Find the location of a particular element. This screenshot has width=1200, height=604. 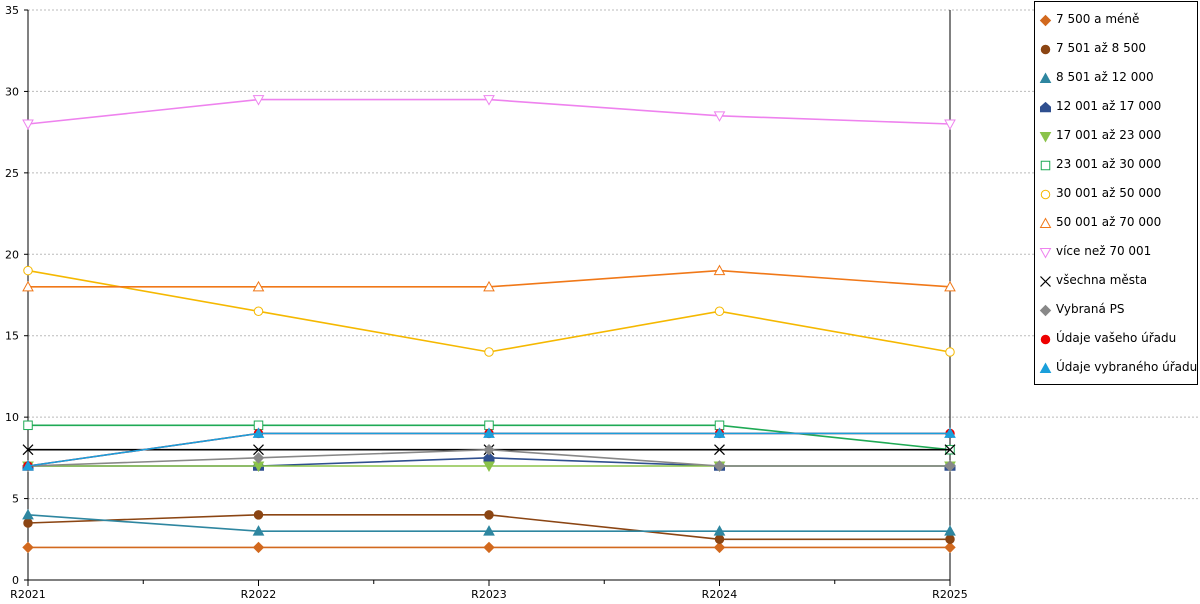

legend-label: 12 001 až 17 000 is located at coordinates (1109, 106).